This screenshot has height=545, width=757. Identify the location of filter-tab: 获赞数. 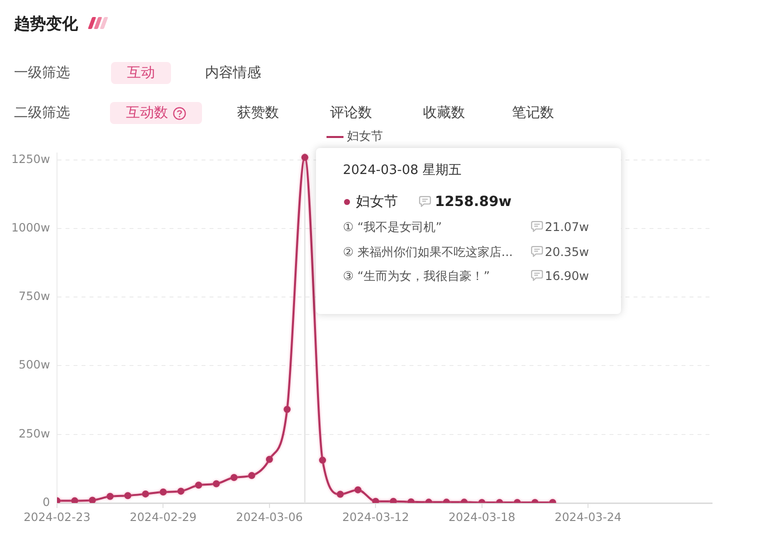
(258, 113).